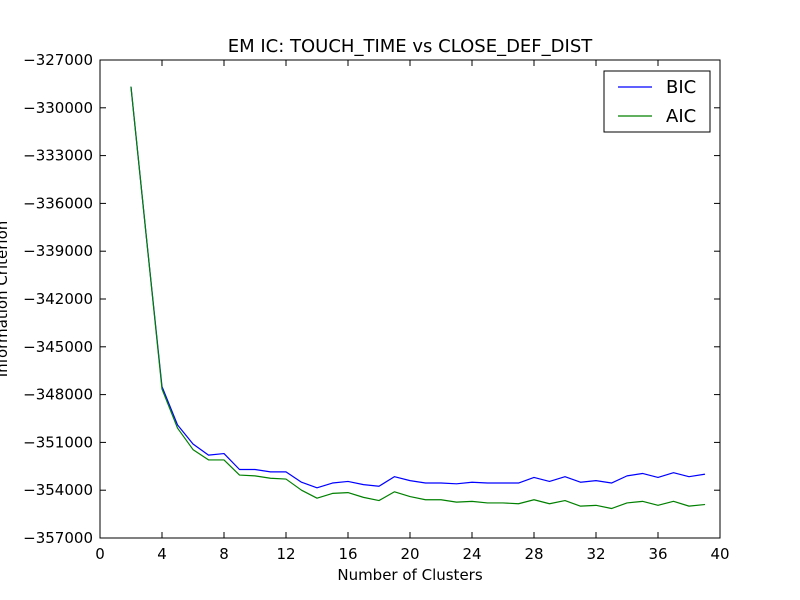 The width and height of the screenshot is (800, 600). What do you see at coordinates (409, 575) in the screenshot?
I see `x-axis-title: Number of Clusters` at bounding box center [409, 575].